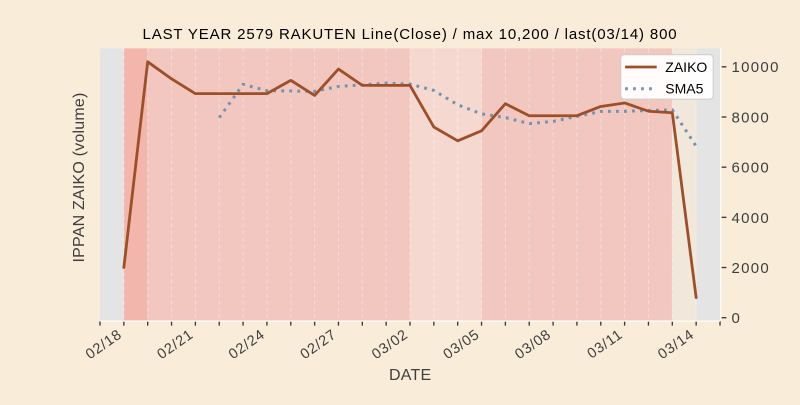  Describe the element at coordinates (751, 268) in the screenshot. I see `svg-text: 2000` at that location.